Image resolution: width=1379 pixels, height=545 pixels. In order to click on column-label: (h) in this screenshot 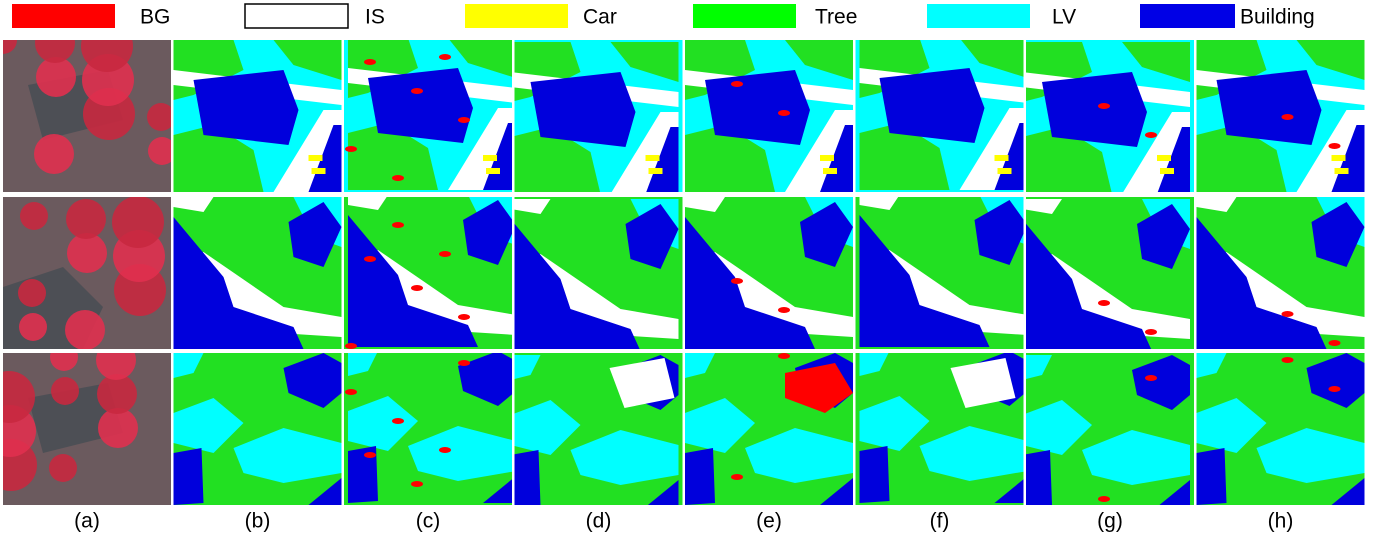, I will do `click(1281, 521)`.